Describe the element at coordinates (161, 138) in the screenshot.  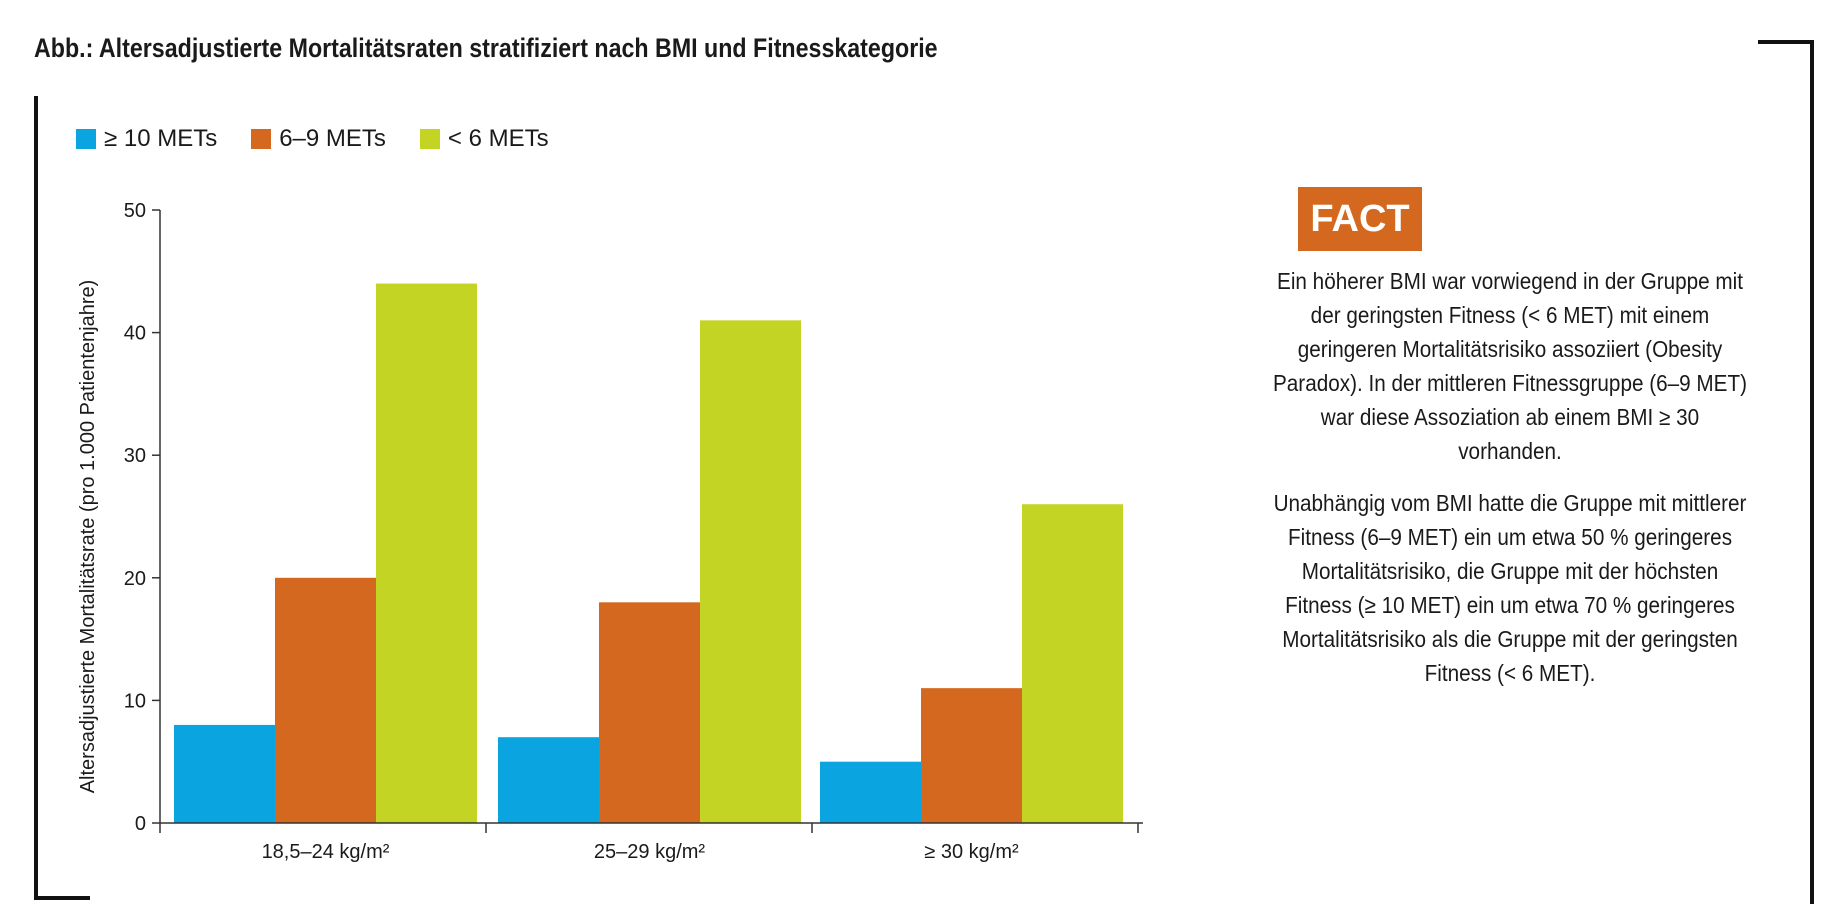
I see `legend-label-high-fitness: ≥ 10 METs` at that location.